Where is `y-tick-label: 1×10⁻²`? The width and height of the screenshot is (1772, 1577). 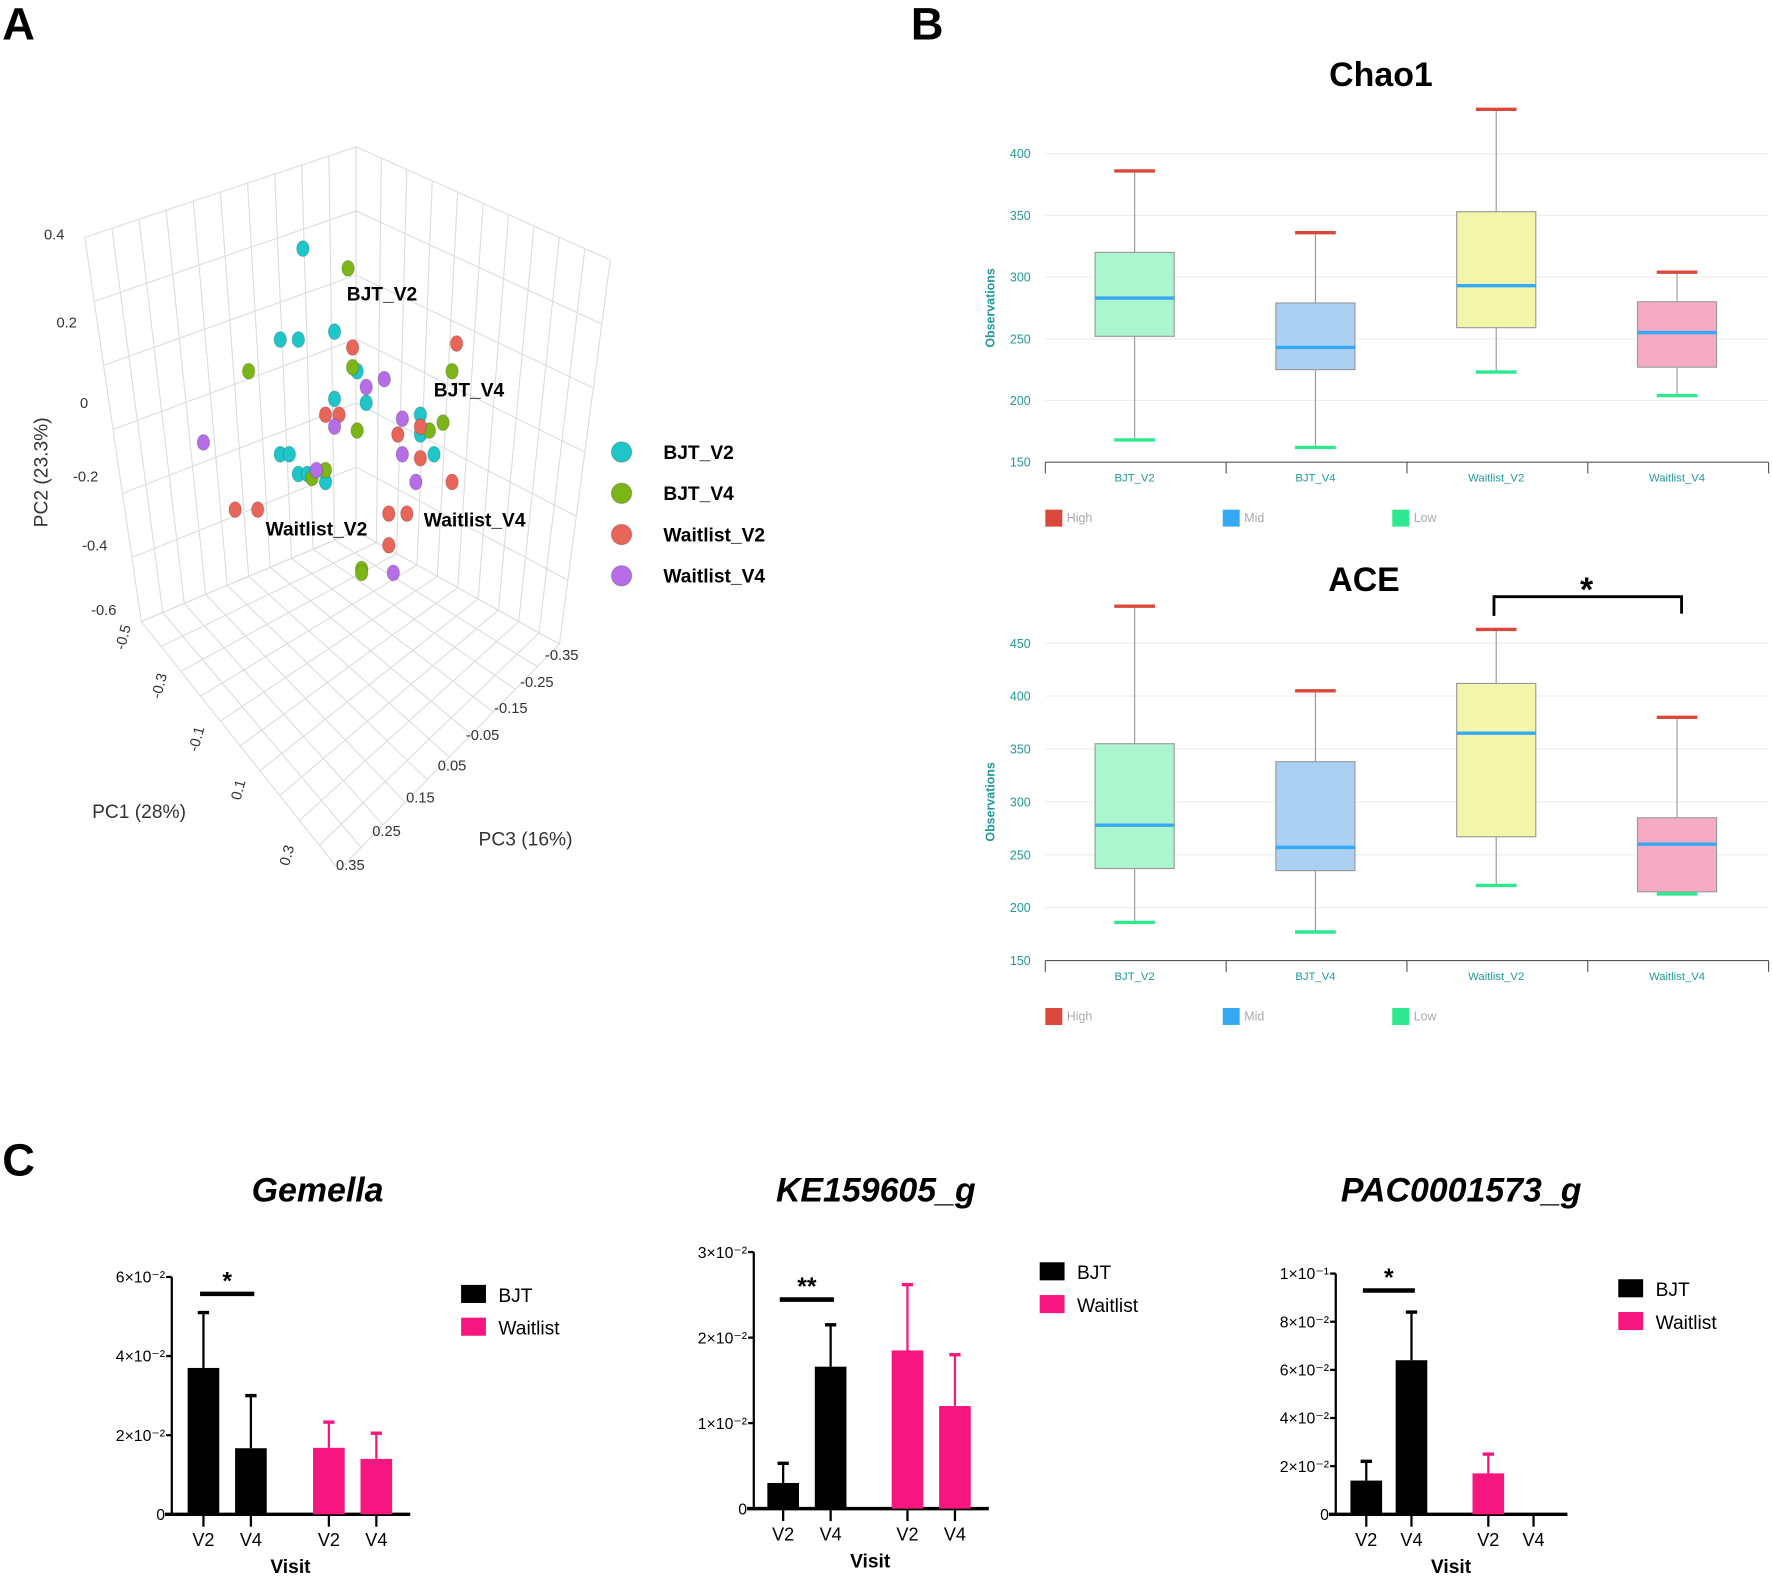 y-tick-label: 1×10⁻² is located at coordinates (722, 1424).